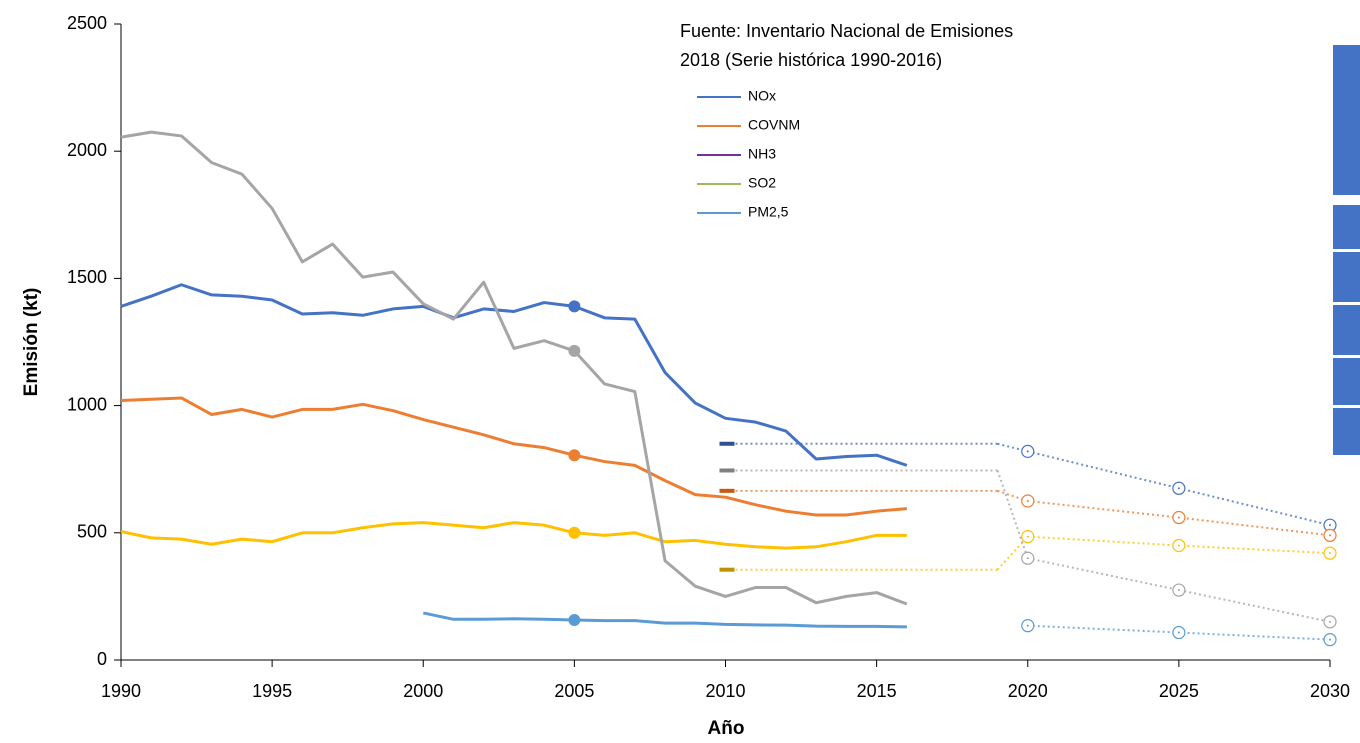 The width and height of the screenshot is (1360, 743). Describe the element at coordinates (574, 691) in the screenshot. I see `x-tick-label: 2005` at that location.